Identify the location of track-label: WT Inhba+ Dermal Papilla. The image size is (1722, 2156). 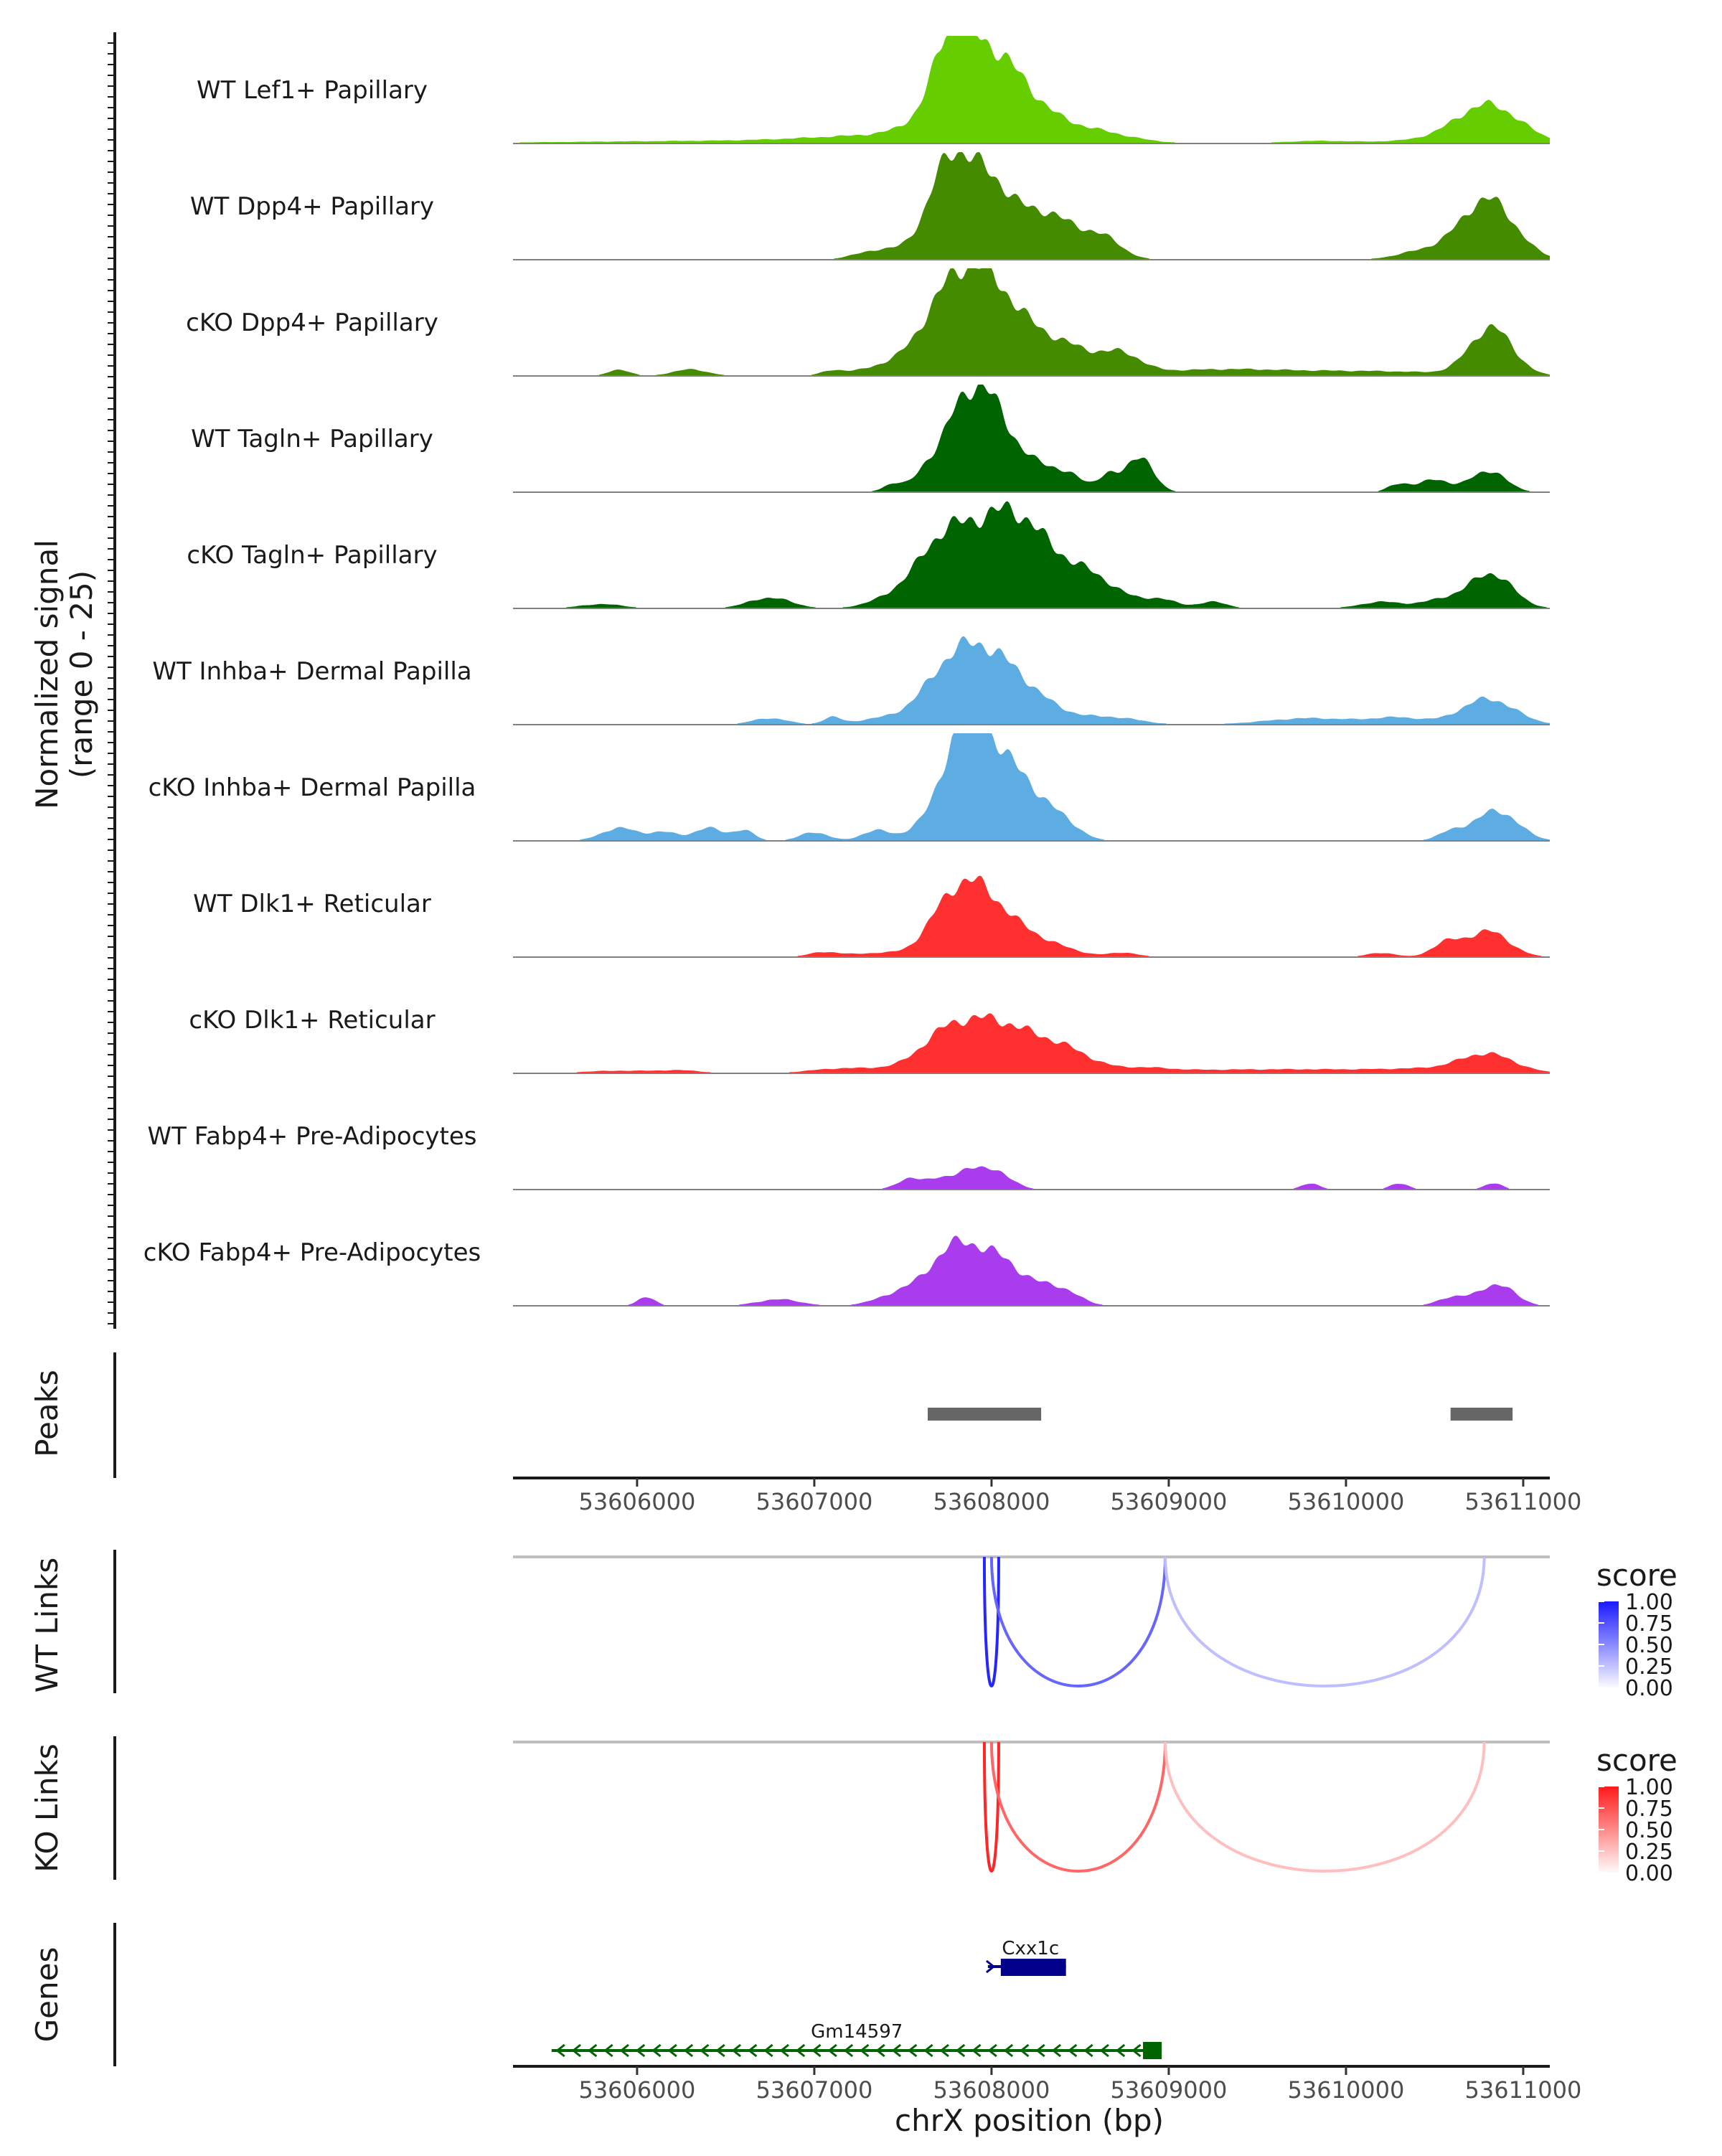
(312, 671).